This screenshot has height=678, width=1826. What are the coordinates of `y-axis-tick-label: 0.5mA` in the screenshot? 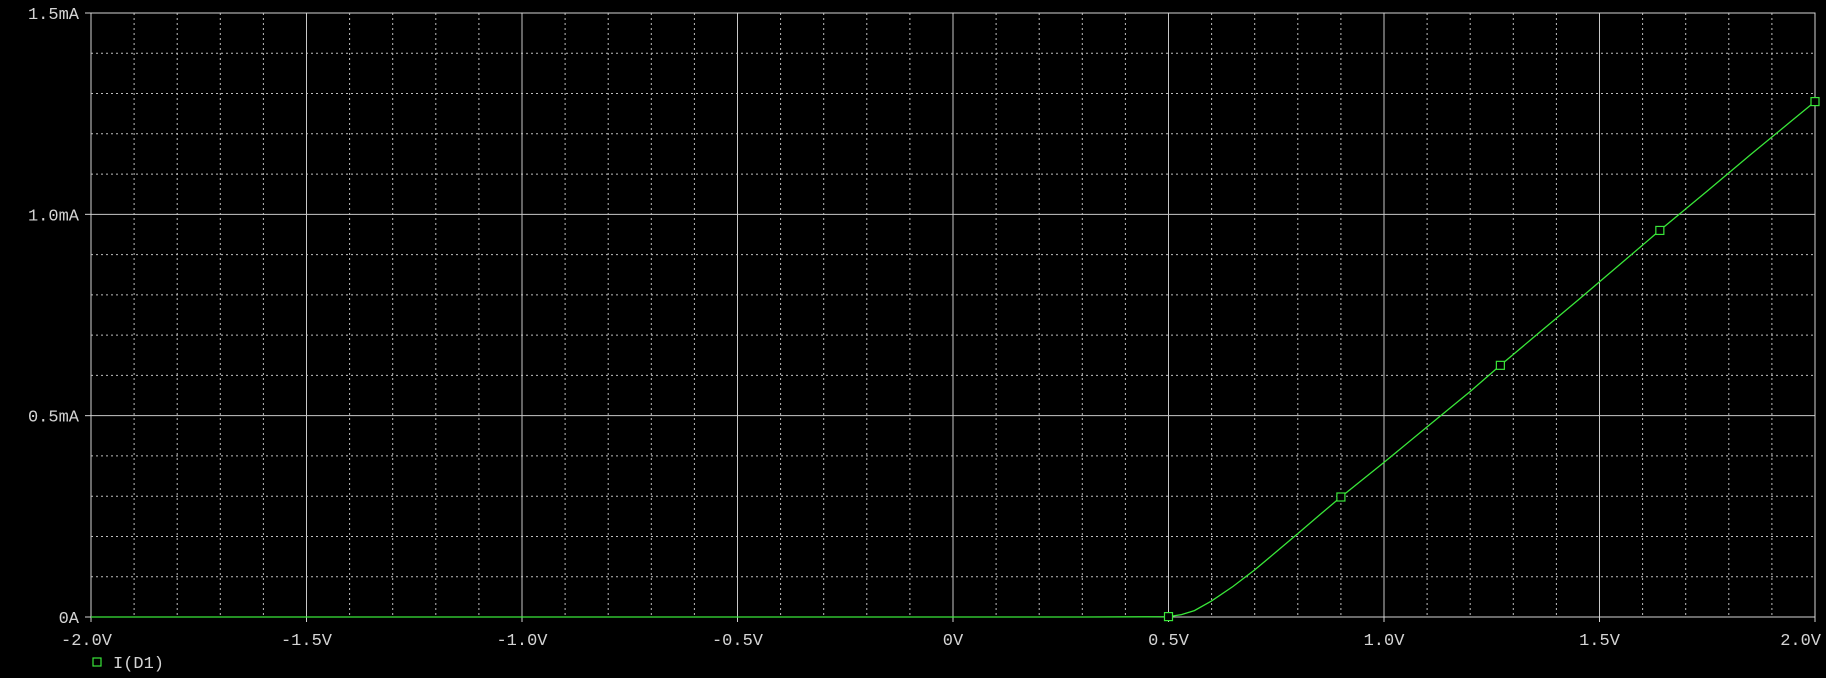 It's located at (54, 418).